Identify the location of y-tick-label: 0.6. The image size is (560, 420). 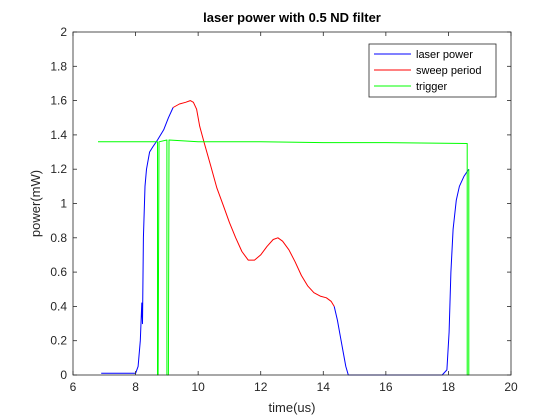
(58, 272).